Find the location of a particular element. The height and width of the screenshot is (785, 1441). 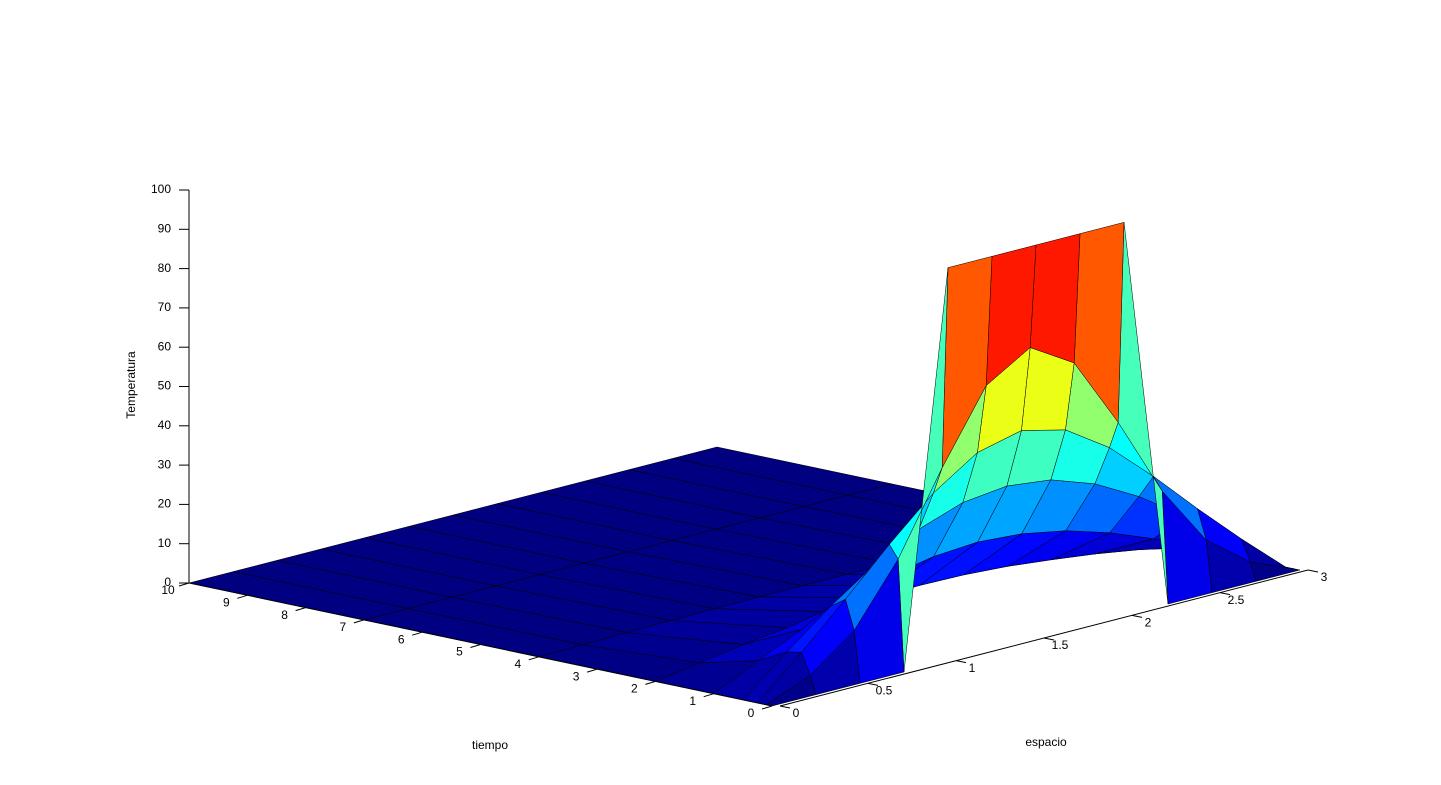

z-tick-label: 80 is located at coordinates (165, 268).